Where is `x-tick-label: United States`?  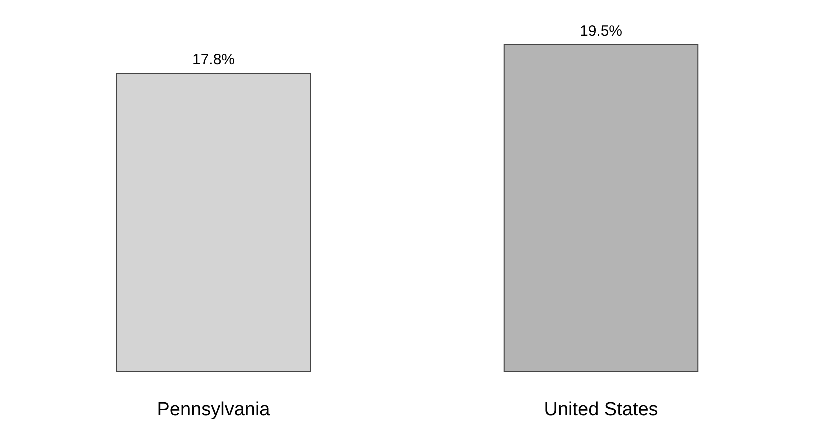
x-tick-label: United States is located at coordinates (601, 410).